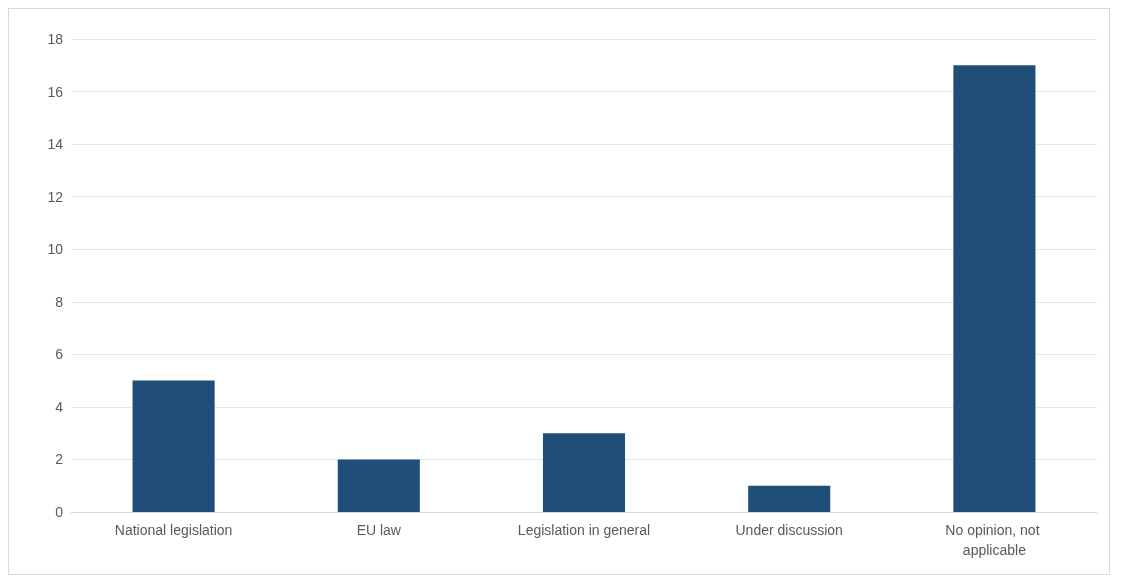  What do you see at coordinates (994, 540) in the screenshot?
I see `x-tick-label: No opinion, not applicable` at bounding box center [994, 540].